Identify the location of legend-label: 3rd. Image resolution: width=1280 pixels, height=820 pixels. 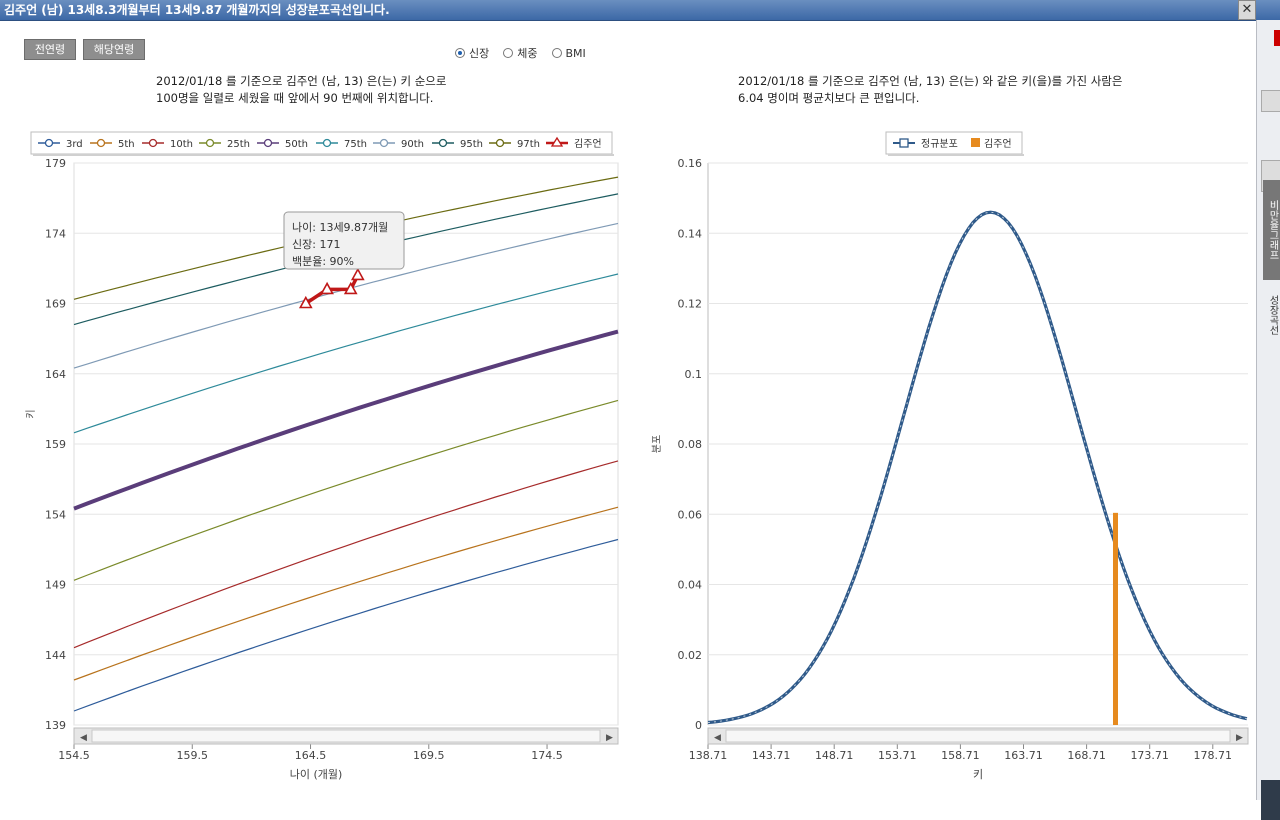
(74, 144).